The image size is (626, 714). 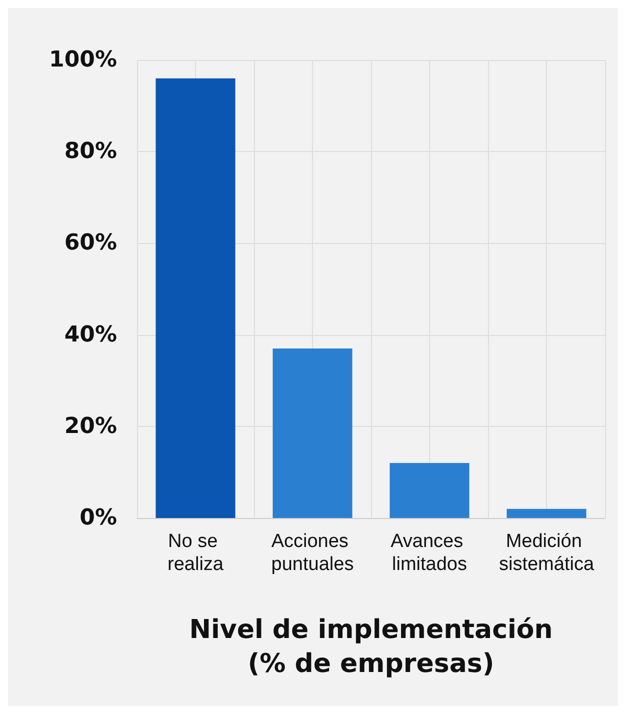 I want to click on y-tick-label: 40%, so click(x=90, y=335).